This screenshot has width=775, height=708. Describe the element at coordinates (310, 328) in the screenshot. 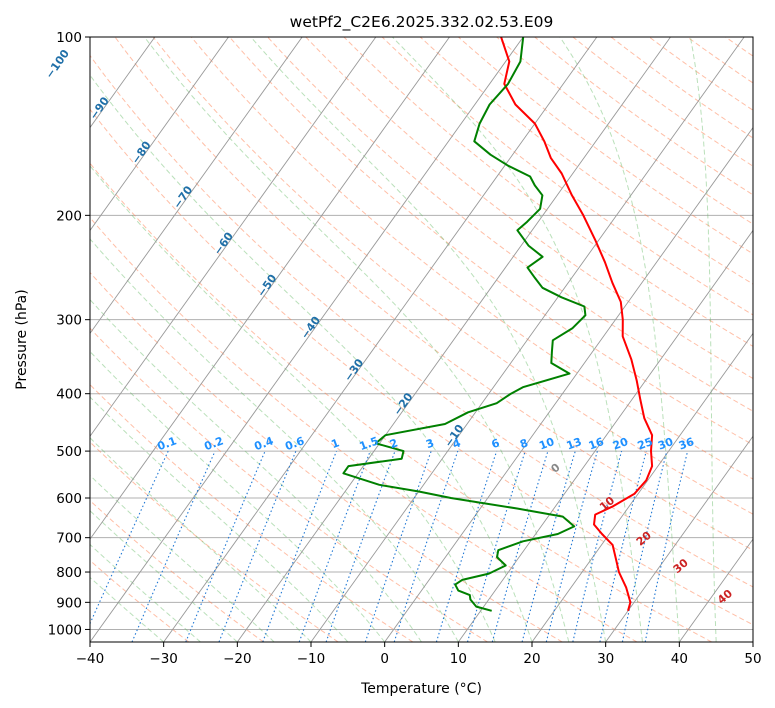

I see `isotherm-label: −40` at that location.